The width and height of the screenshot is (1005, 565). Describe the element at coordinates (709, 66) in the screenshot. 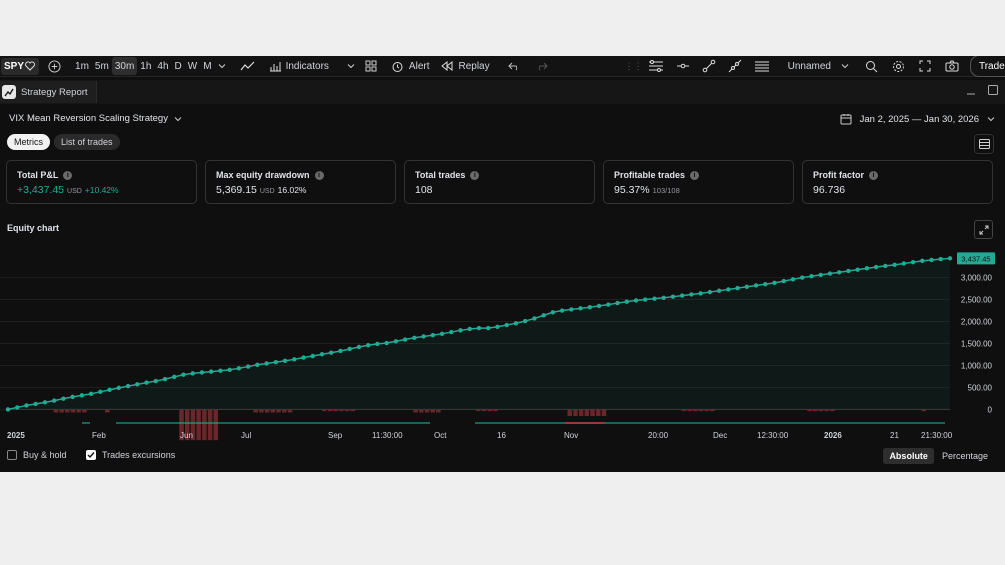

I see `line-tool` at that location.